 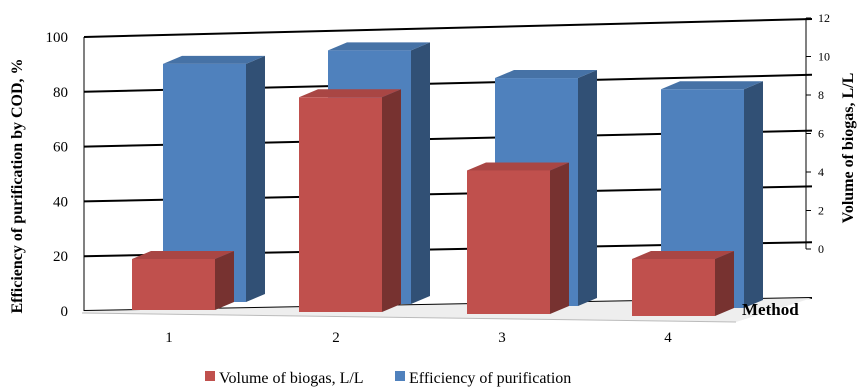 What do you see at coordinates (668, 338) in the screenshot?
I see `category-label: 4` at bounding box center [668, 338].